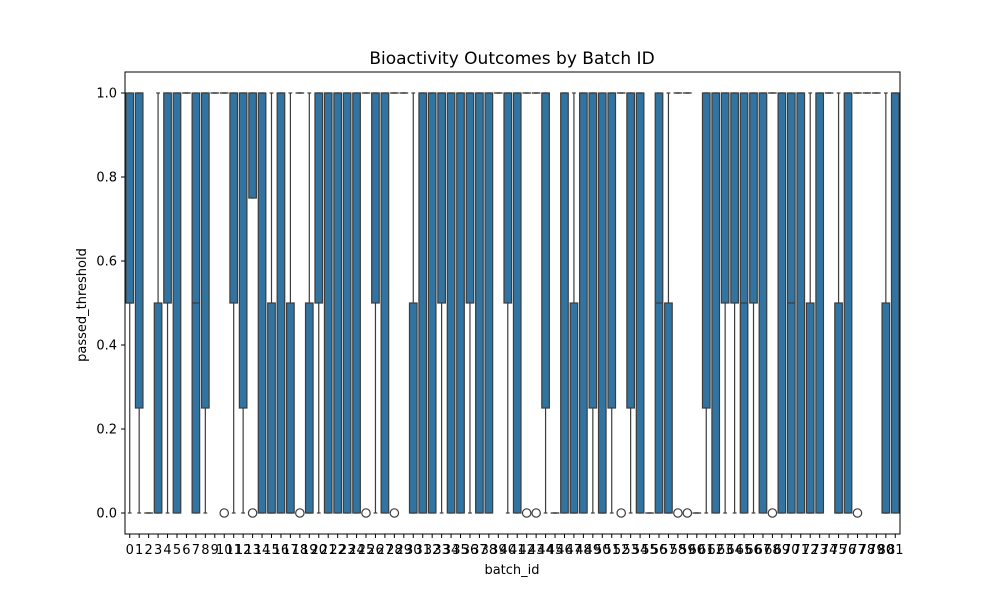  Describe the element at coordinates (196, 550) in the screenshot. I see `x-tick-label: 7` at that location.